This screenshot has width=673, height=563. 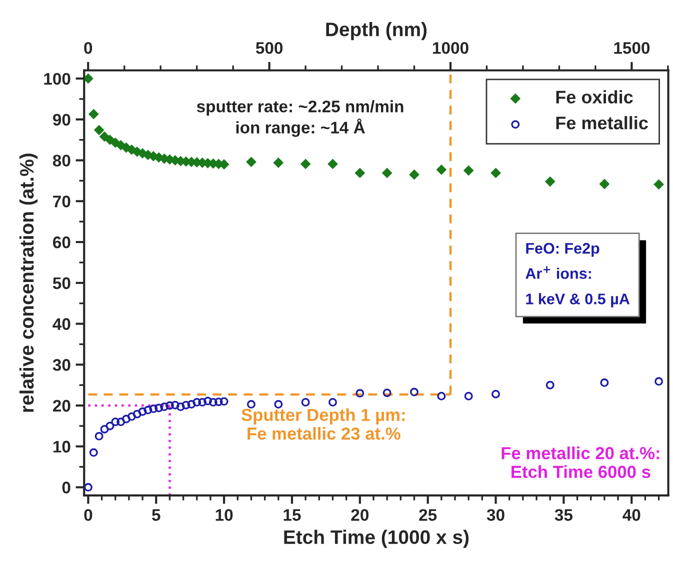 What do you see at coordinates (156, 515) in the screenshot?
I see `x-tick-label: 5` at bounding box center [156, 515].